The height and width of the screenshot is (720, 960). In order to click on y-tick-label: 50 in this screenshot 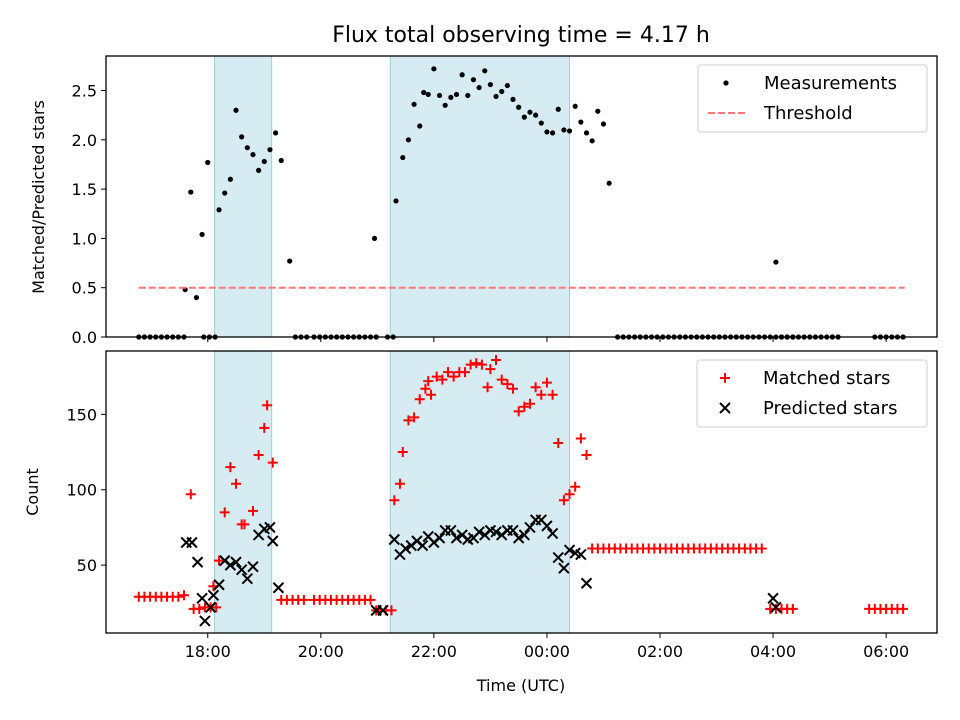, I will do `click(87, 565)`.